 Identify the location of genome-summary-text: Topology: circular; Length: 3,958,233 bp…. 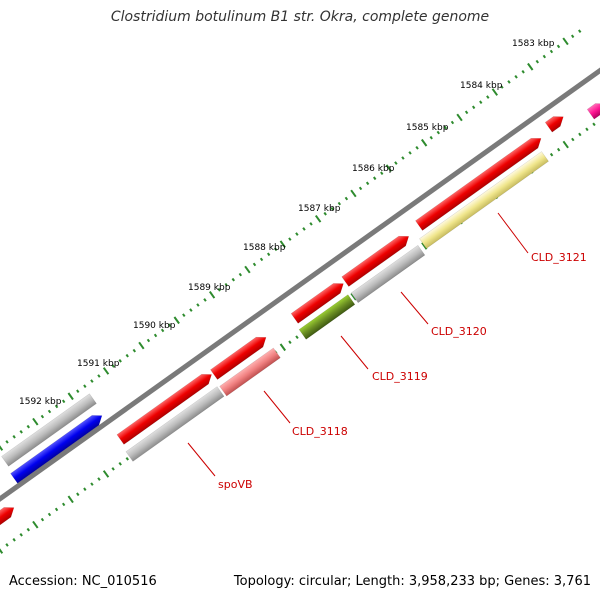
(412, 581).